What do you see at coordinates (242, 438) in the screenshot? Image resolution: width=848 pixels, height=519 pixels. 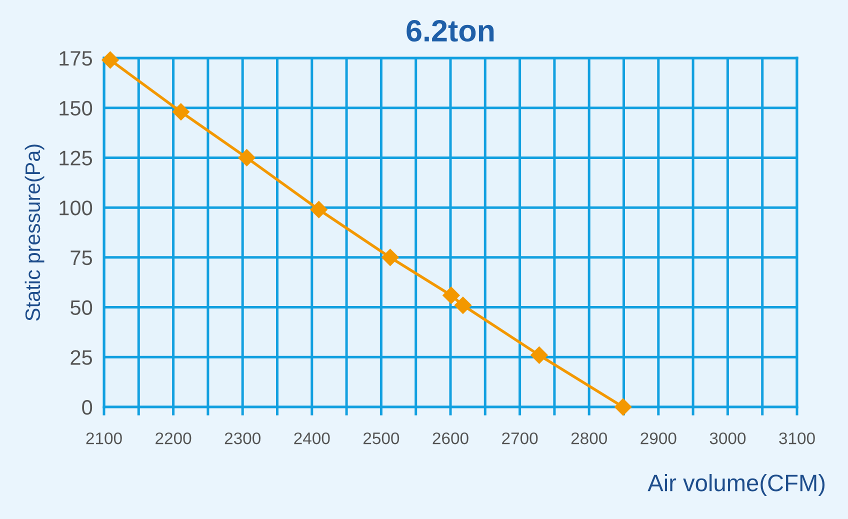 I see `x-tick-label: 2300` at bounding box center [242, 438].